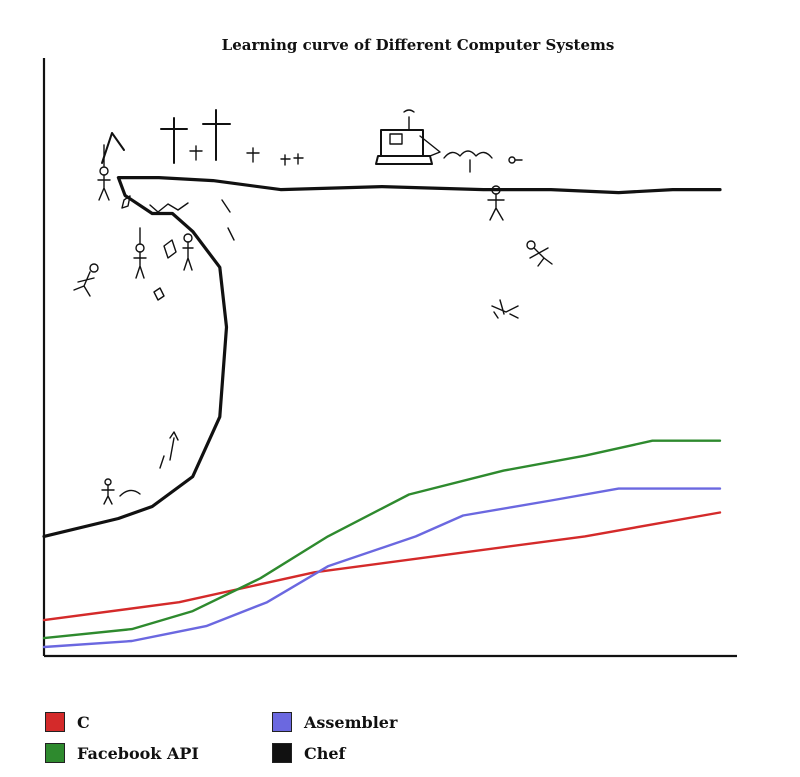 This screenshot has width=800, height=777. Describe the element at coordinates (232, 137) in the screenshot. I see `crosses-doodle` at that location.